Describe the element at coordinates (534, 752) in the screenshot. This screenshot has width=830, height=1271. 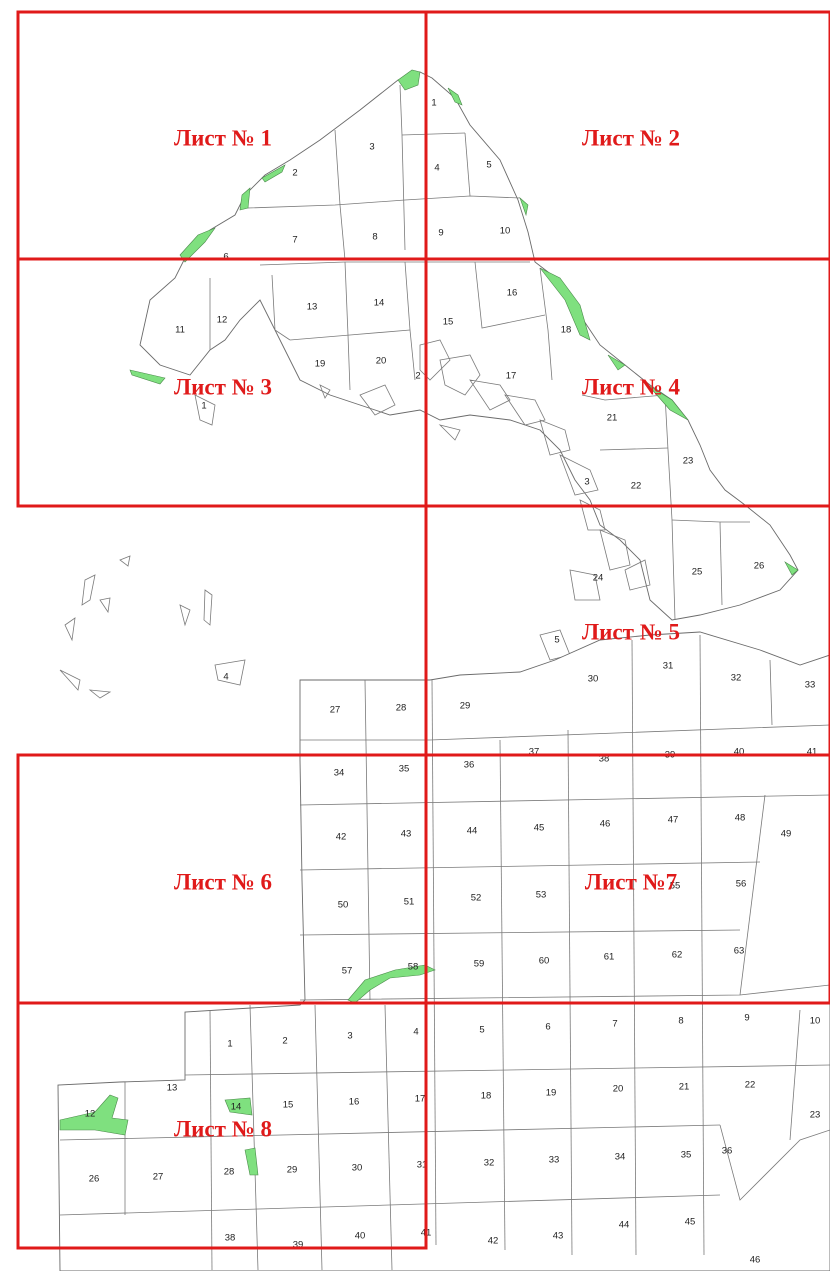
I see `plot-number: 37` at that location.